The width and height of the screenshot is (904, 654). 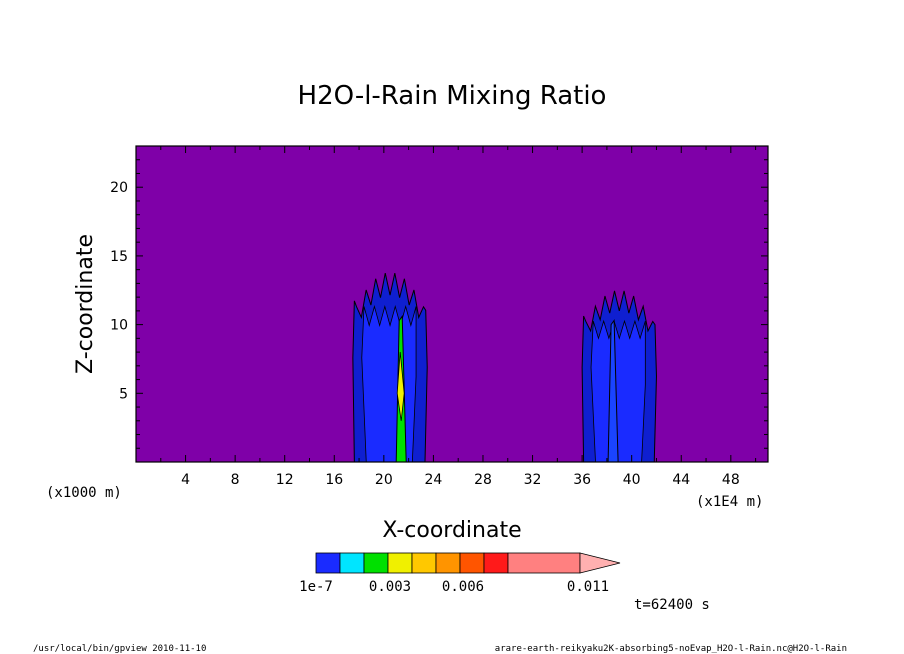 I want to click on cloud-left, so click(x=390, y=367).